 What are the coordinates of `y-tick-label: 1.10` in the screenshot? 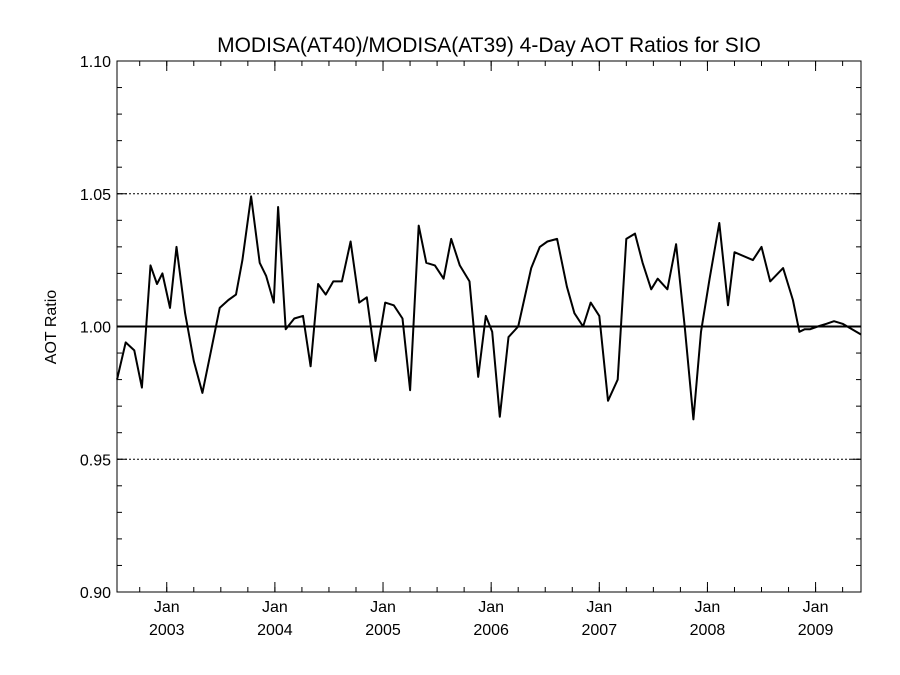 It's located at (95, 62).